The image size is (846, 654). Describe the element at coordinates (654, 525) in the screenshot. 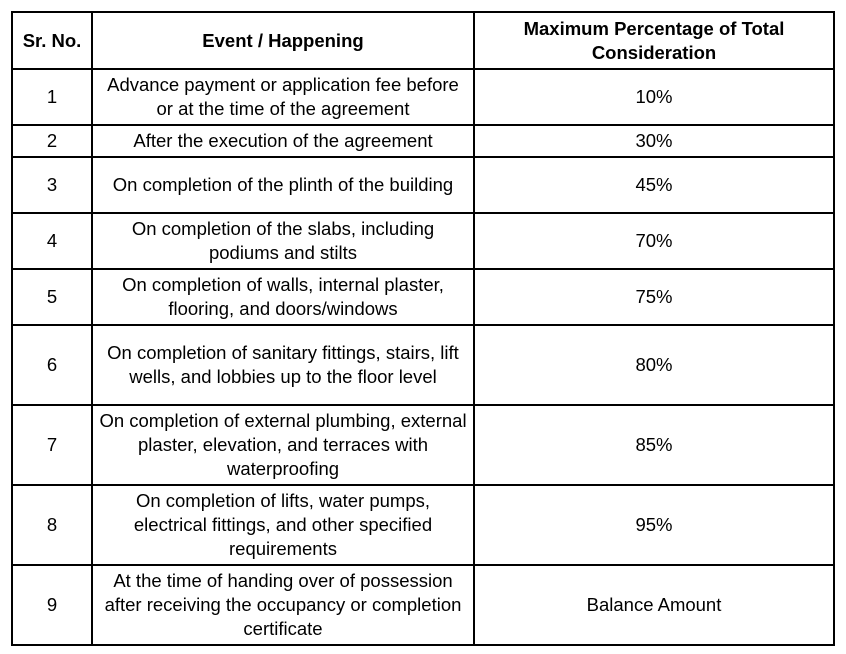

I see `cell-percentage: 95%` at that location.